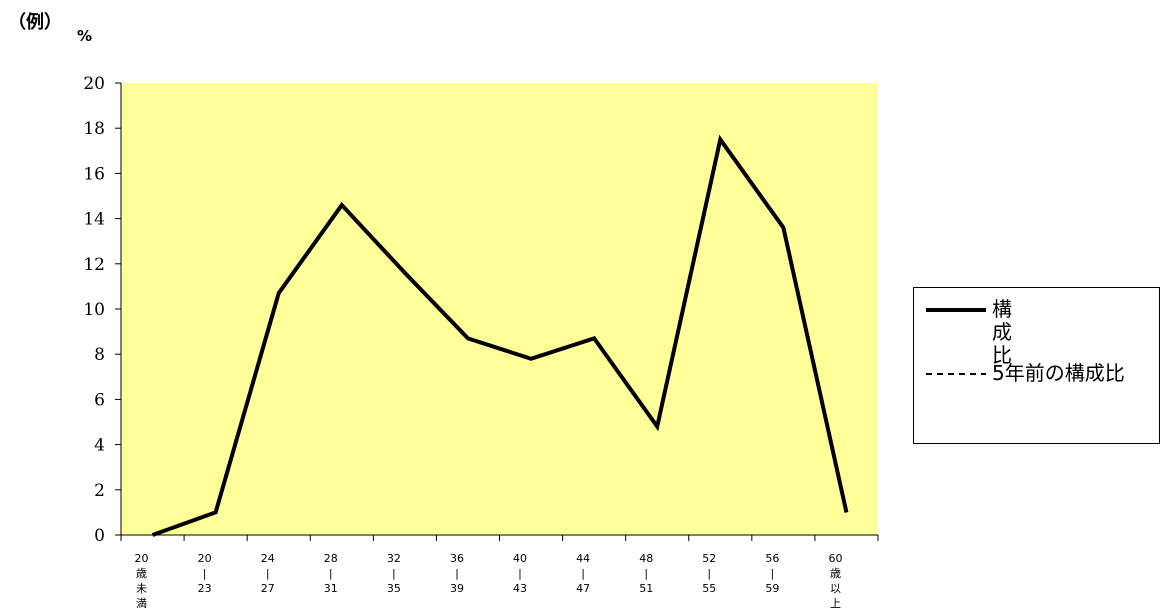 The image size is (1164, 608). Describe the element at coordinates (141, 602) in the screenshot. I see `x-category-label-line: 満` at that location.